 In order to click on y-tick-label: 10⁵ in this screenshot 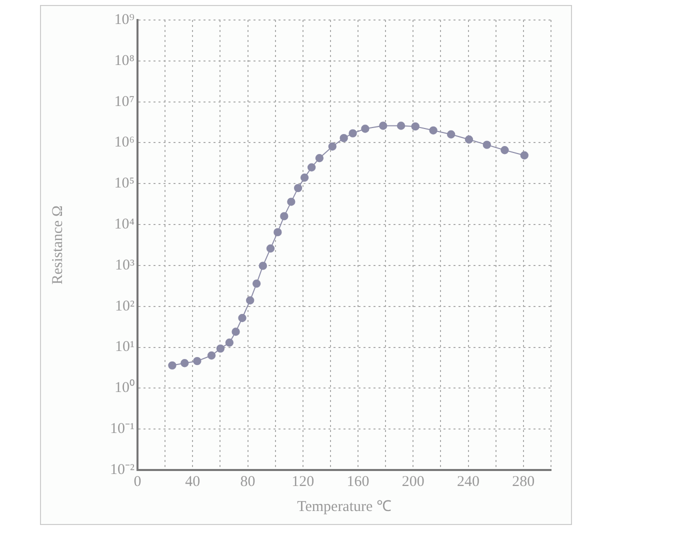, I will do `click(124, 184)`.